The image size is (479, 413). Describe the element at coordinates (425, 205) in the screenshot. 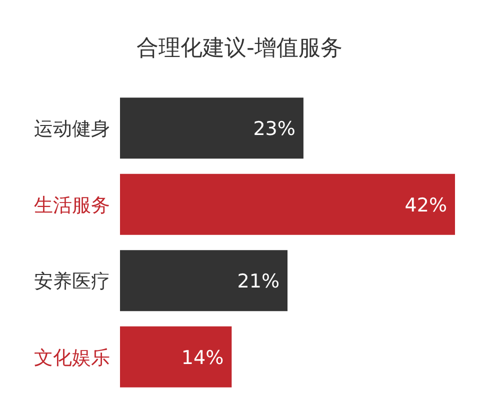

I see `data-label: 42%` at that location.